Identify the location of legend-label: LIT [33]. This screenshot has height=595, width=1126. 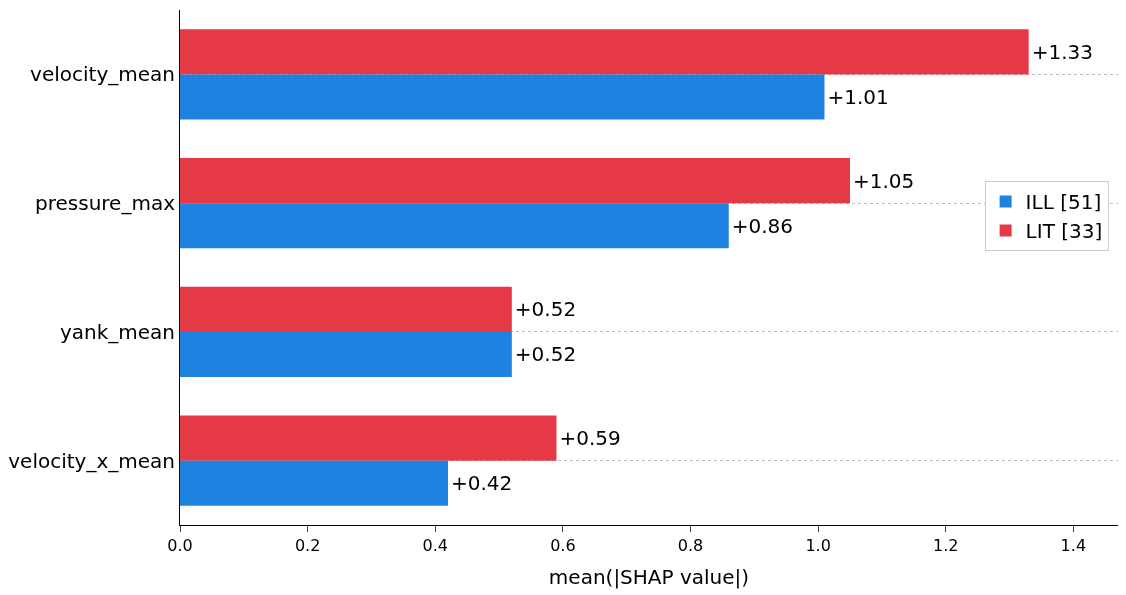
(1064, 231).